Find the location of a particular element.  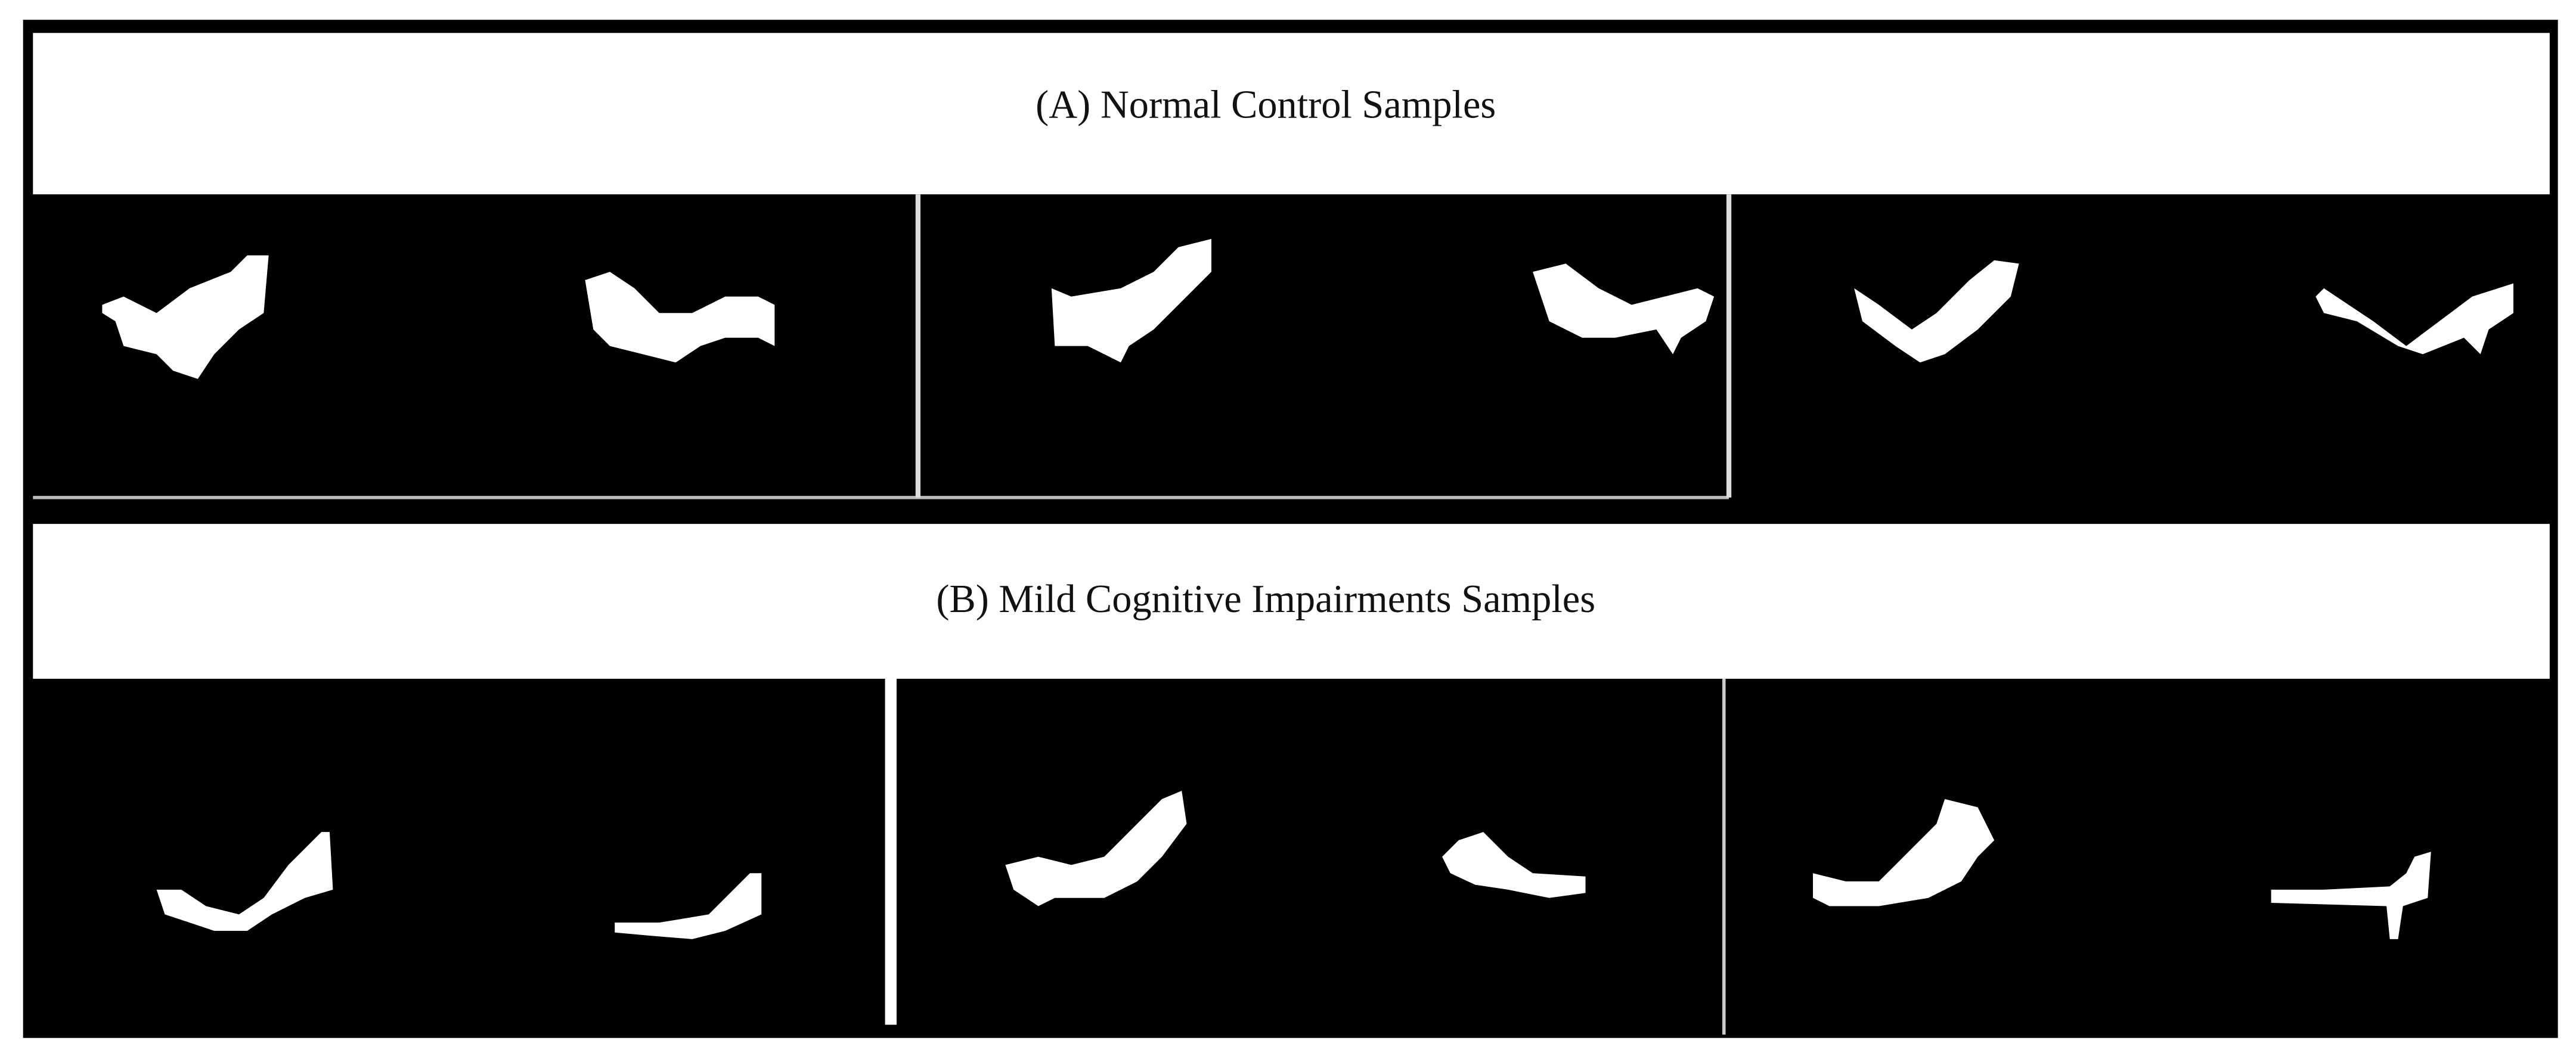

separator is located at coordinates (891, 852).